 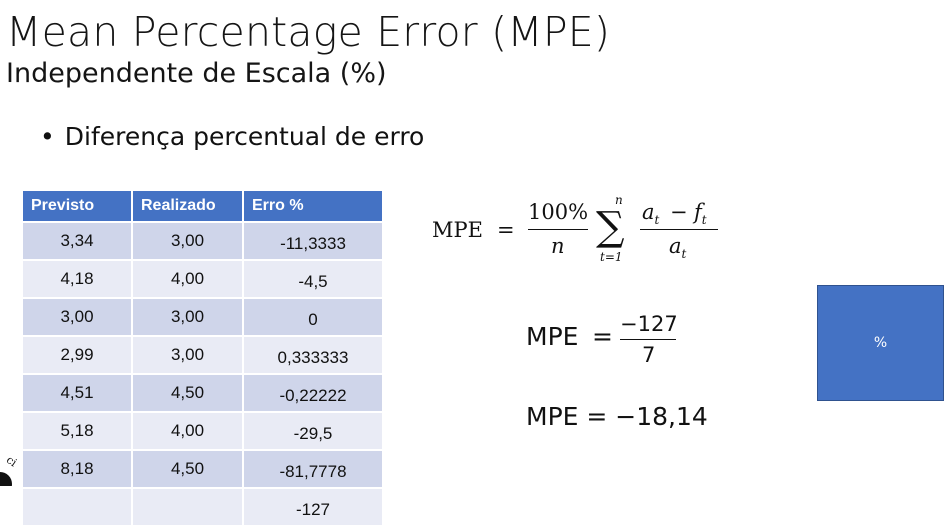 I want to click on formula-a: at, so click(x=651, y=214).